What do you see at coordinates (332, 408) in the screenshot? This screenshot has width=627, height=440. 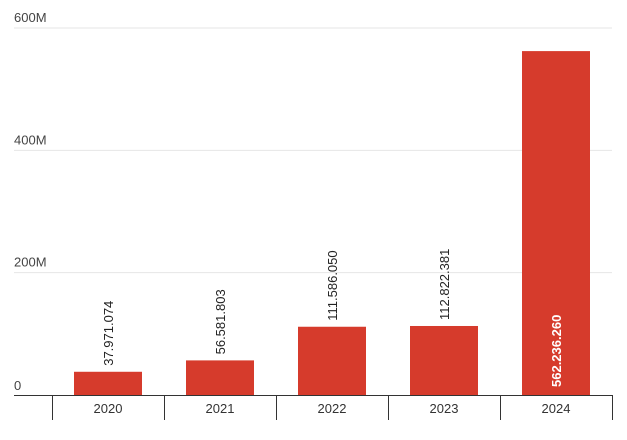 I see `x-tick-label: 2022` at bounding box center [332, 408].